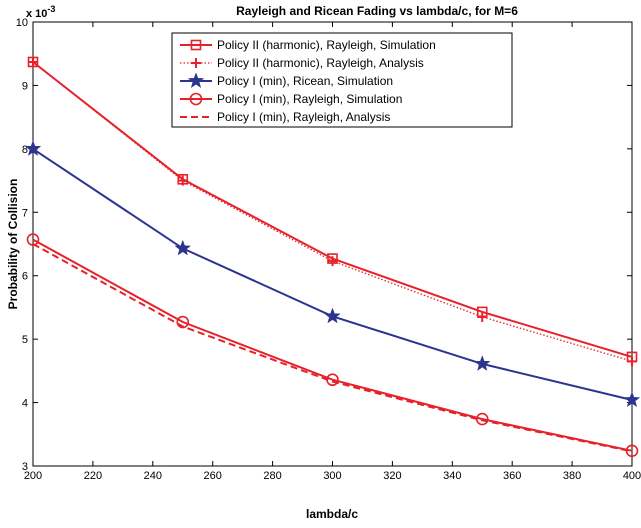 This screenshot has width=641, height=528. What do you see at coordinates (51, 9) in the screenshot?
I see `y-axis-multiplier-exponent: -3` at bounding box center [51, 9].